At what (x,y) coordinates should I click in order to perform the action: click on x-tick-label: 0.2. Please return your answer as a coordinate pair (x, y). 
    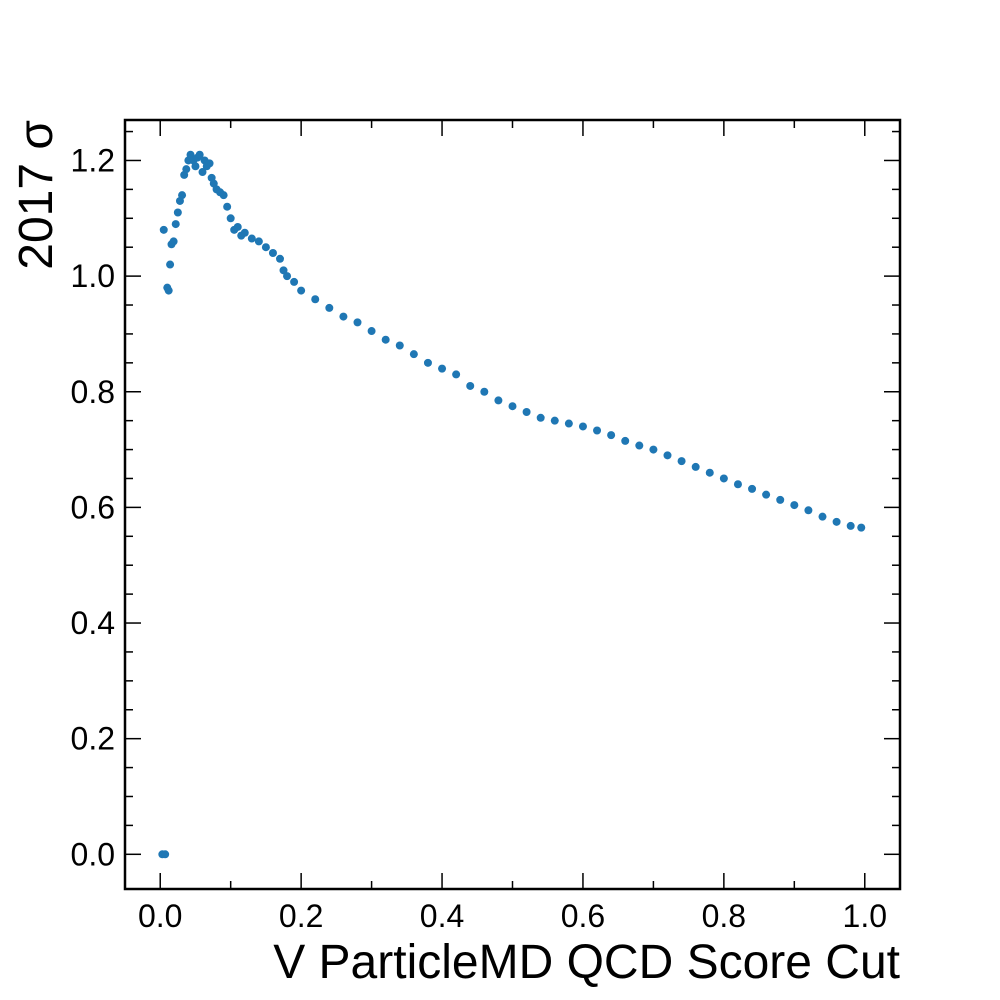
    Looking at the image, I should click on (301, 916).